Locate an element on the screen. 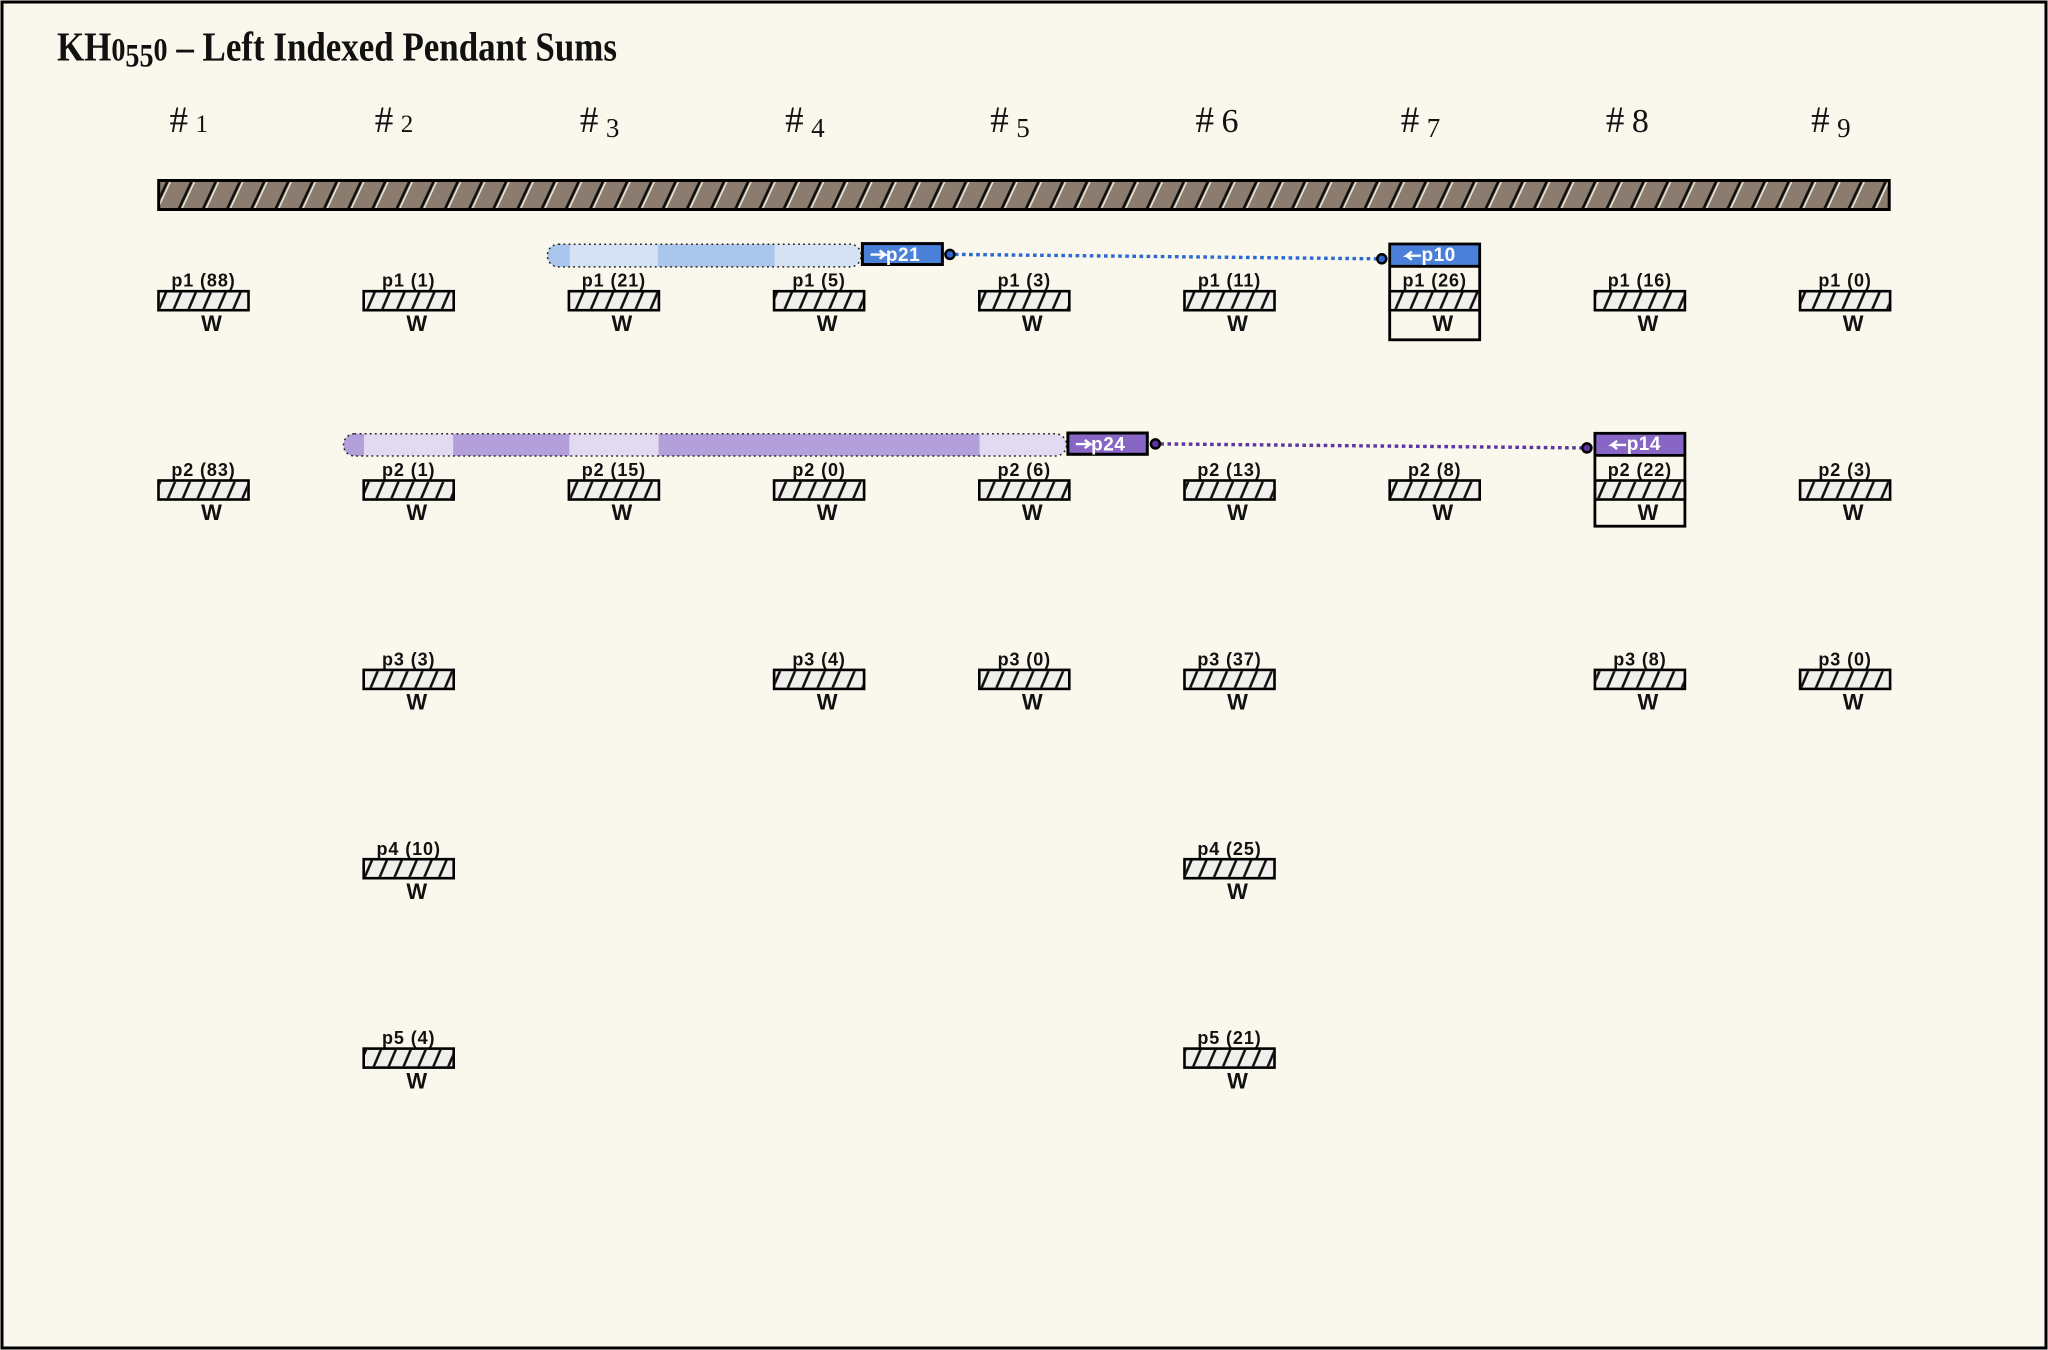  svg-text: 9 is located at coordinates (1844, 128).